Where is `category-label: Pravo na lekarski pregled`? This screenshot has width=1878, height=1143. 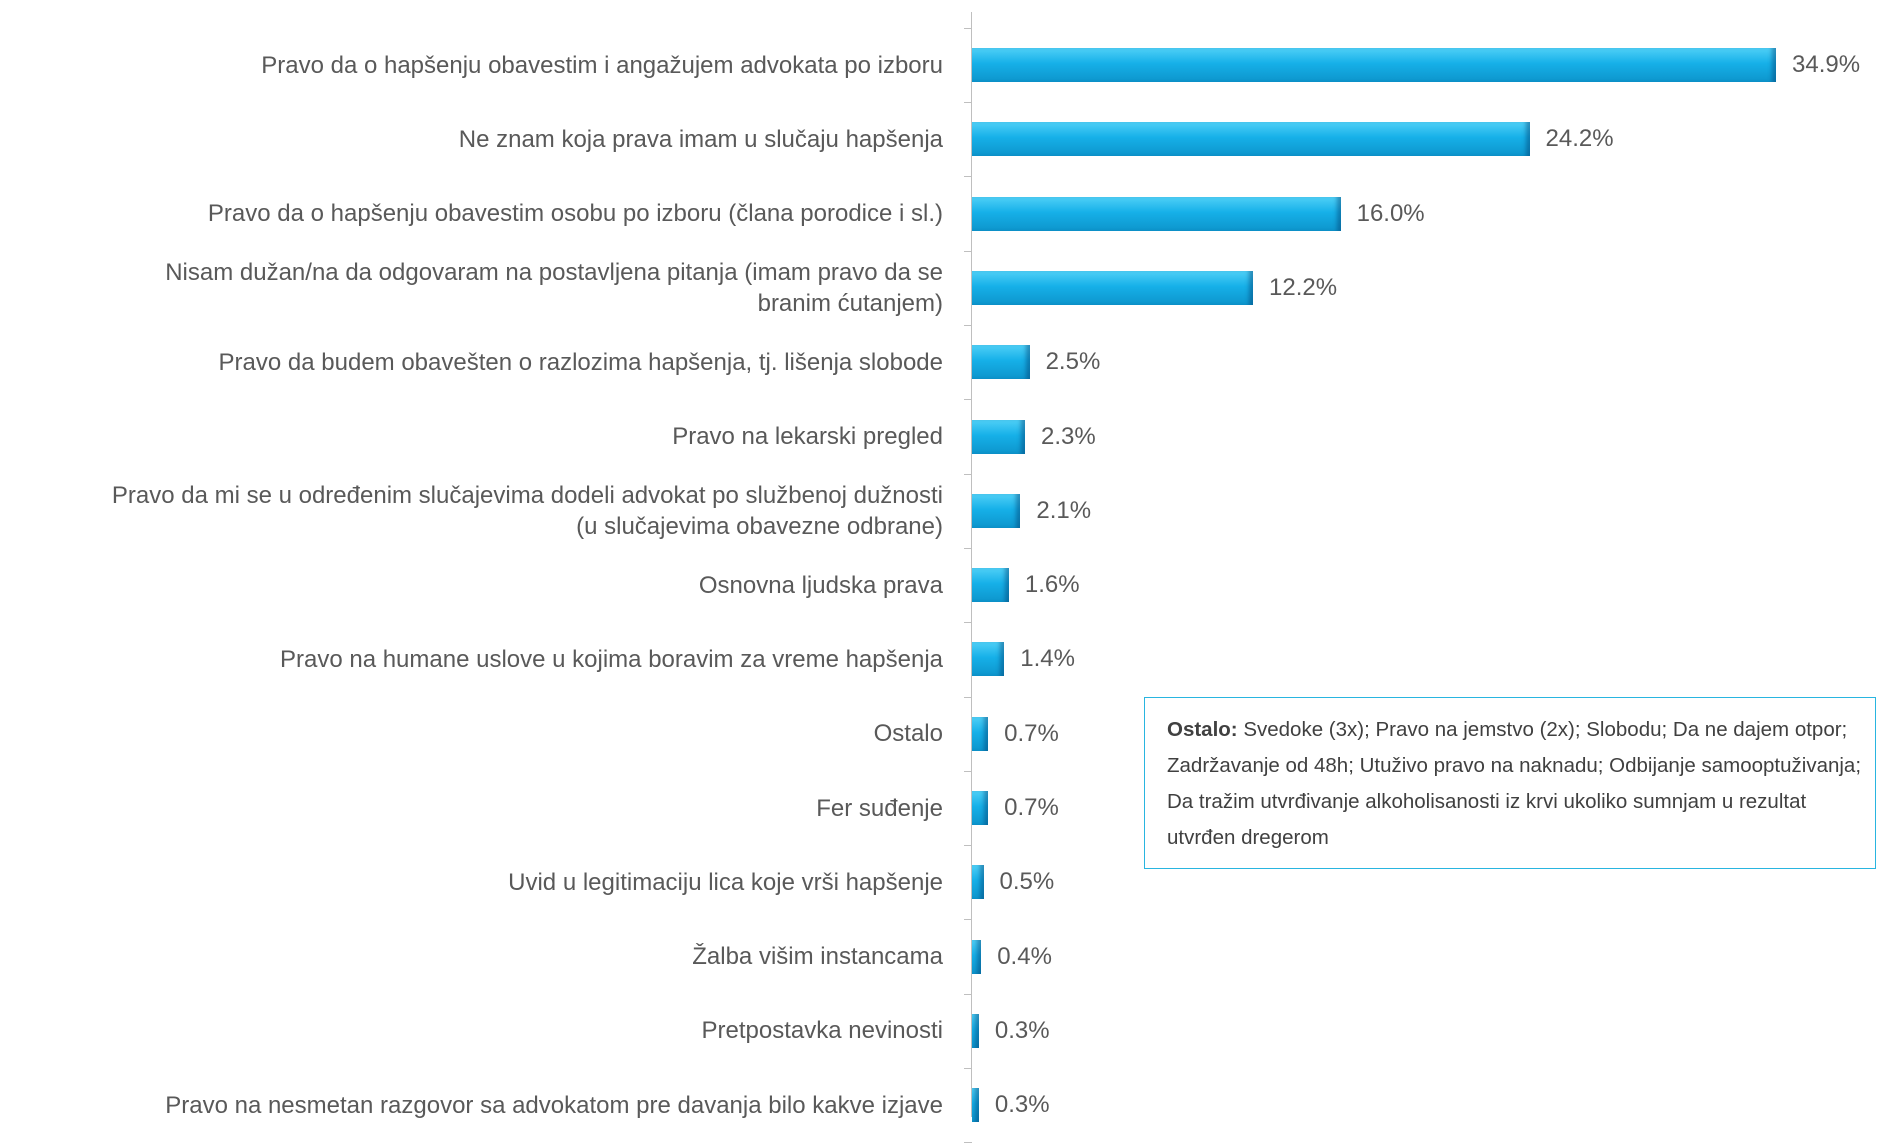 category-label: Pravo na lekarski pregled is located at coordinates (807, 436).